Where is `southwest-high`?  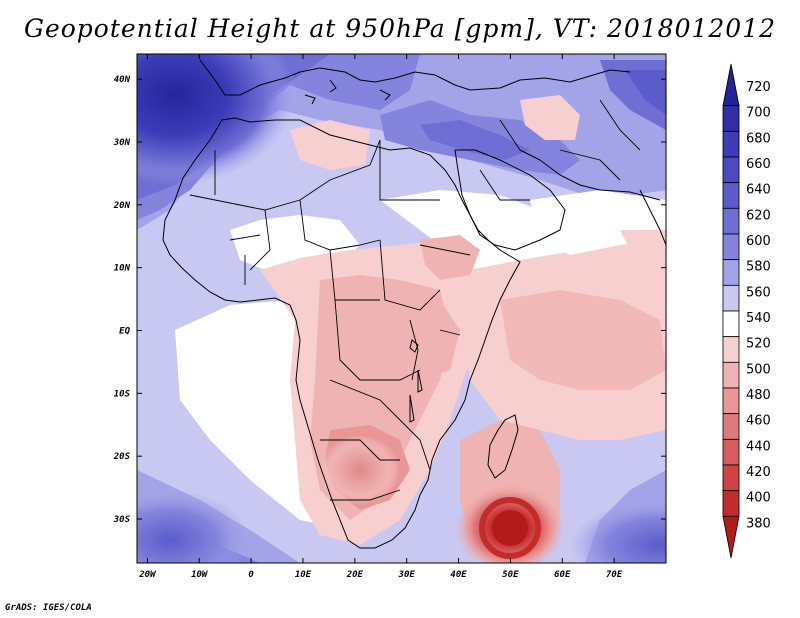
southwest-high is located at coordinates (193, 526).